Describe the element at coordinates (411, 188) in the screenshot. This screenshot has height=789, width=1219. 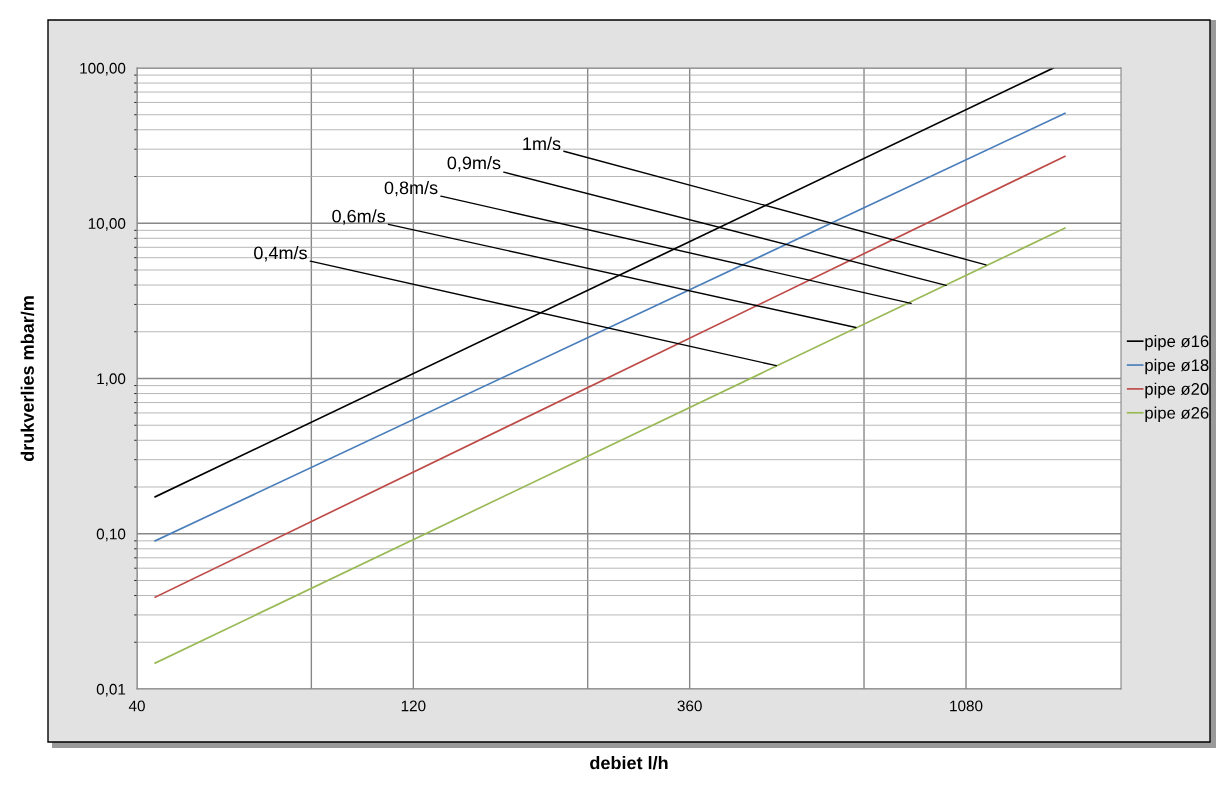
I see `annotation: 0,8m/s` at that location.